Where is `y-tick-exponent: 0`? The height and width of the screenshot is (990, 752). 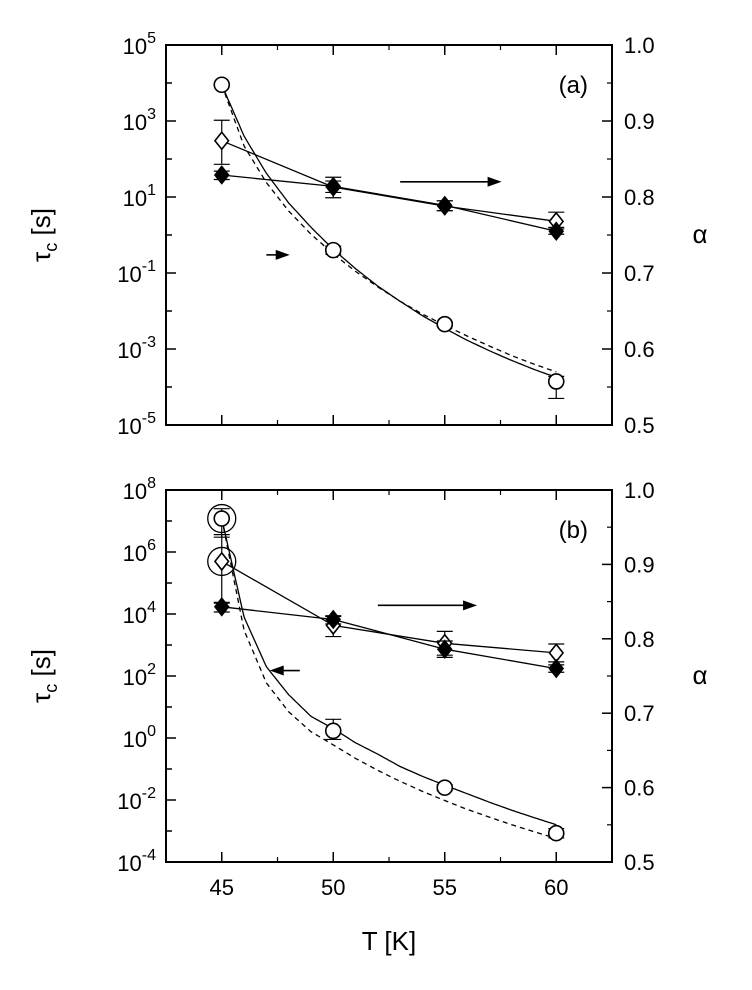
y-tick-exponent: 0 is located at coordinates (151, 731).